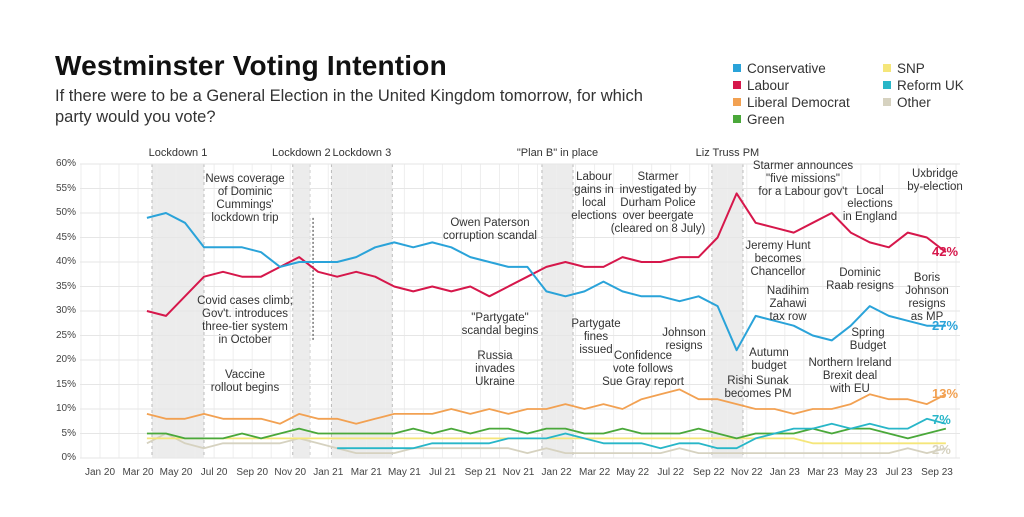  I want to click on y-tick-label: 45%, so click(65, 237).